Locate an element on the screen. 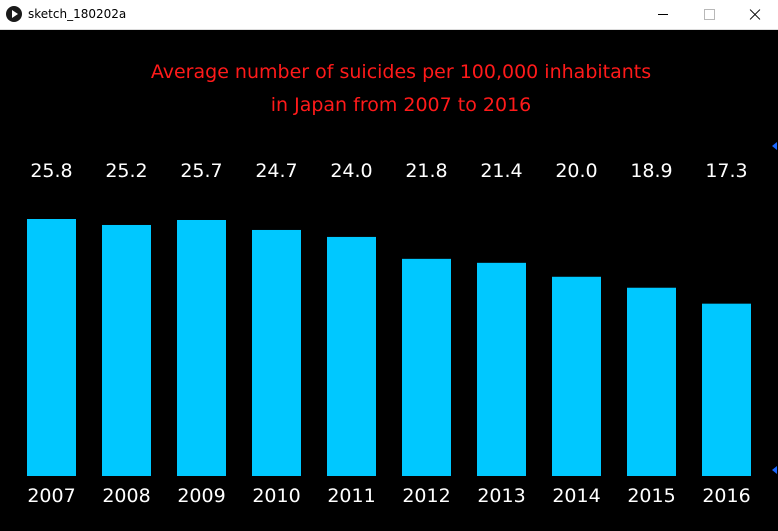 The image size is (778, 531). value-label-2011: 24.0 is located at coordinates (351, 171).